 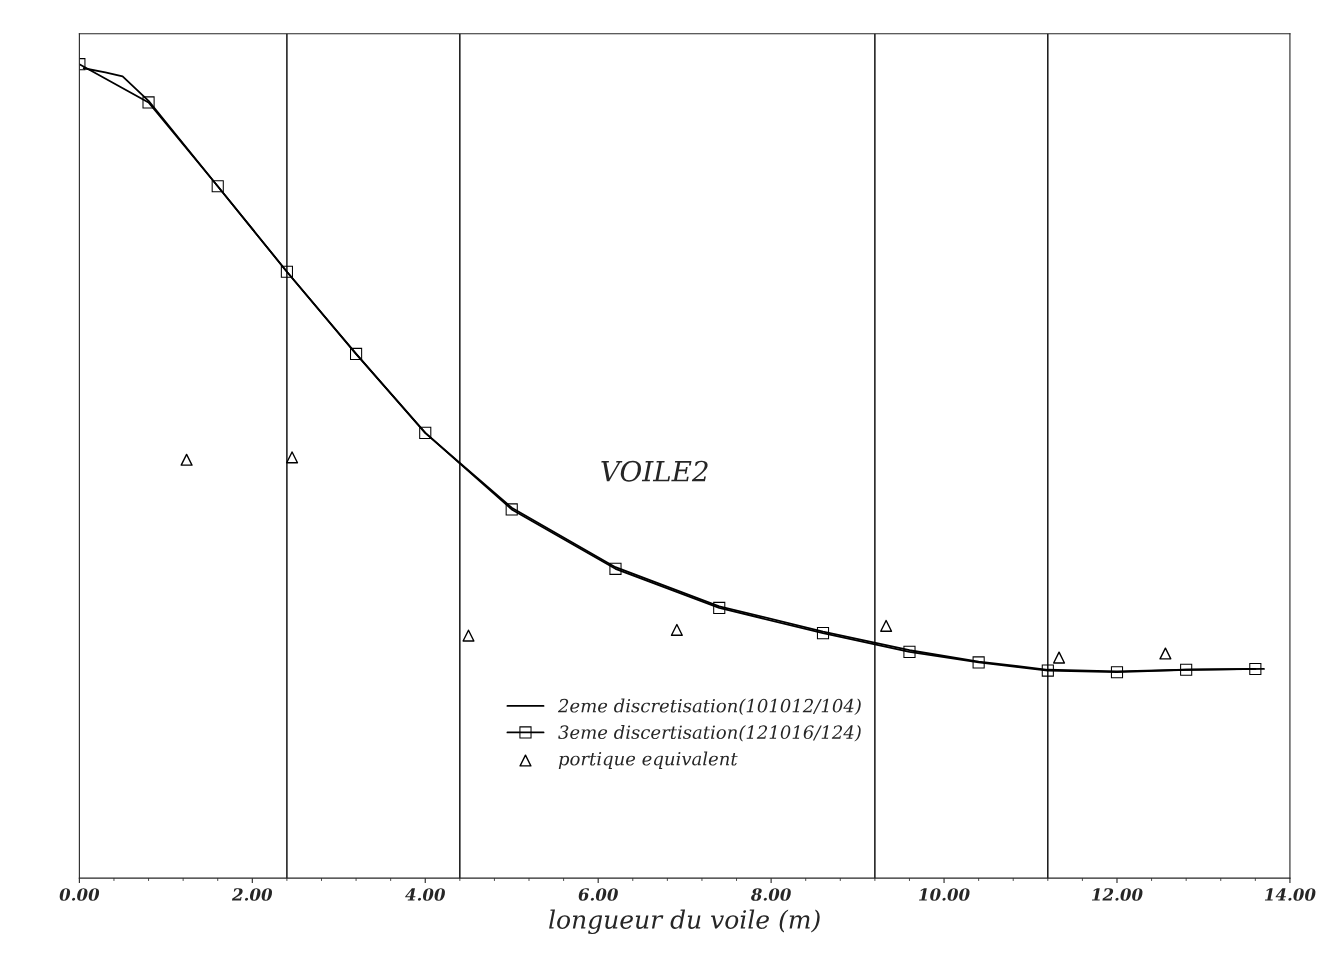 What do you see at coordinates (79, 894) in the screenshot?
I see `x-tick-label: 0.00` at bounding box center [79, 894].